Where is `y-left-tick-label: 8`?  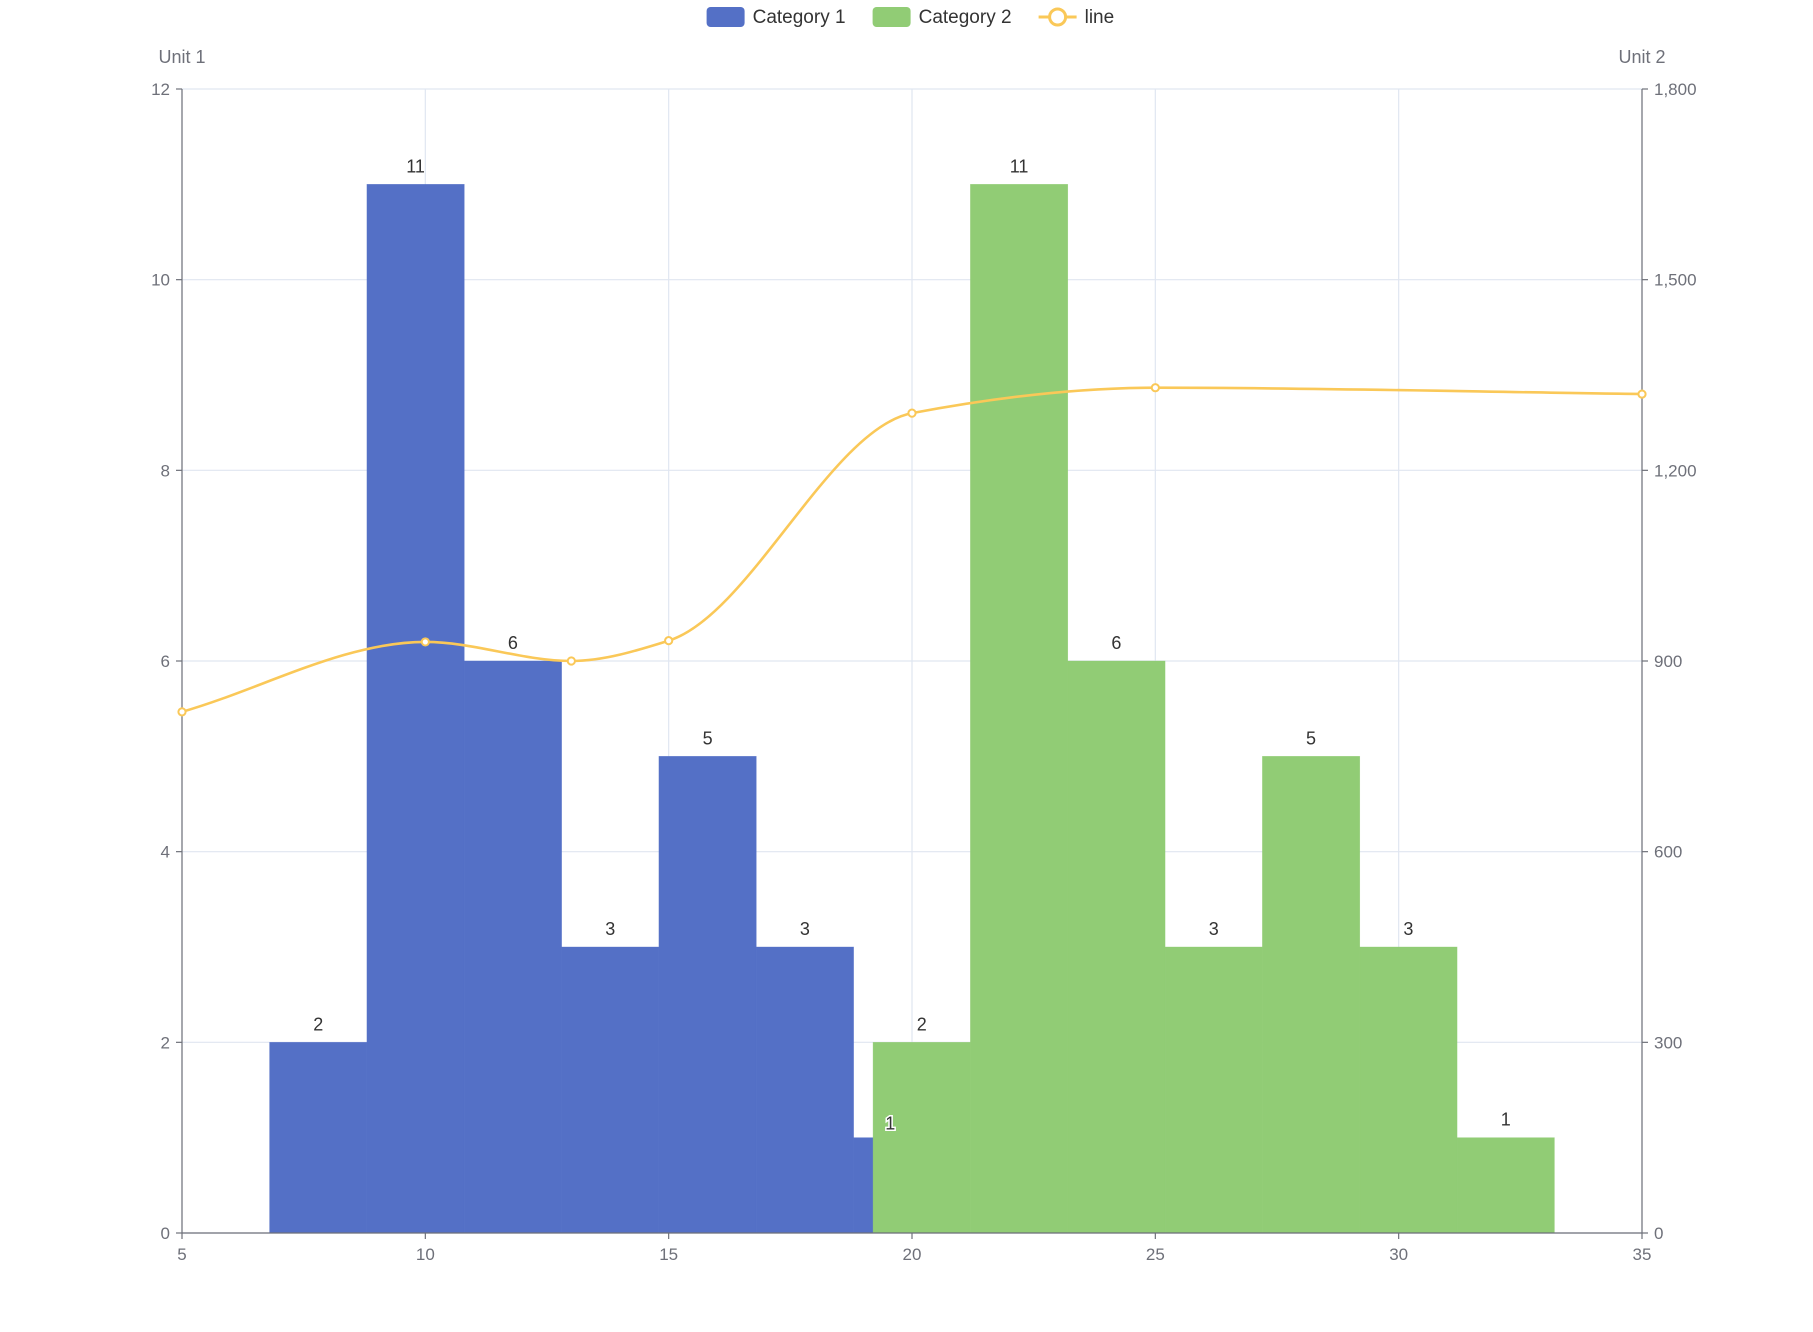
y-left-tick-label: 8 is located at coordinates (165, 470).